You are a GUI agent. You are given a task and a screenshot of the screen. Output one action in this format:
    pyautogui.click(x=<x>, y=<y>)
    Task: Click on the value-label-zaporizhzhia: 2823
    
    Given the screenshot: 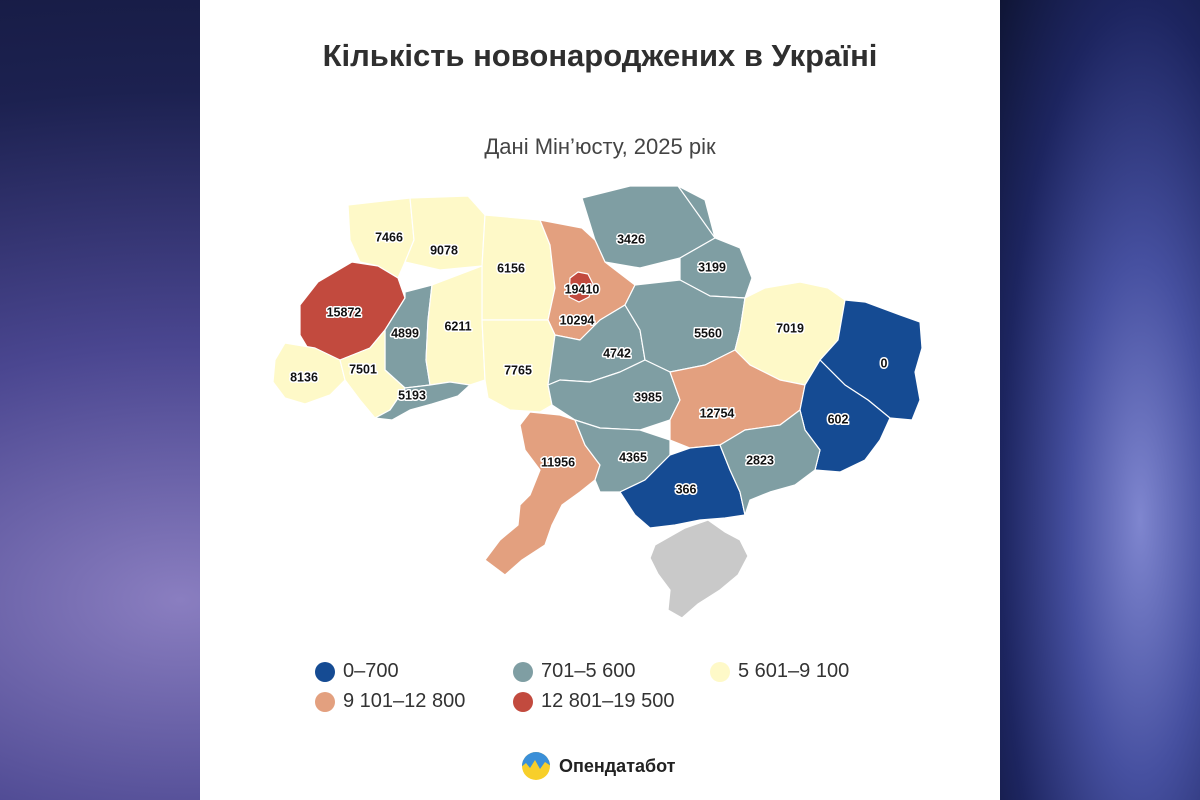 What is the action you would take?
    pyautogui.click(x=760, y=460)
    